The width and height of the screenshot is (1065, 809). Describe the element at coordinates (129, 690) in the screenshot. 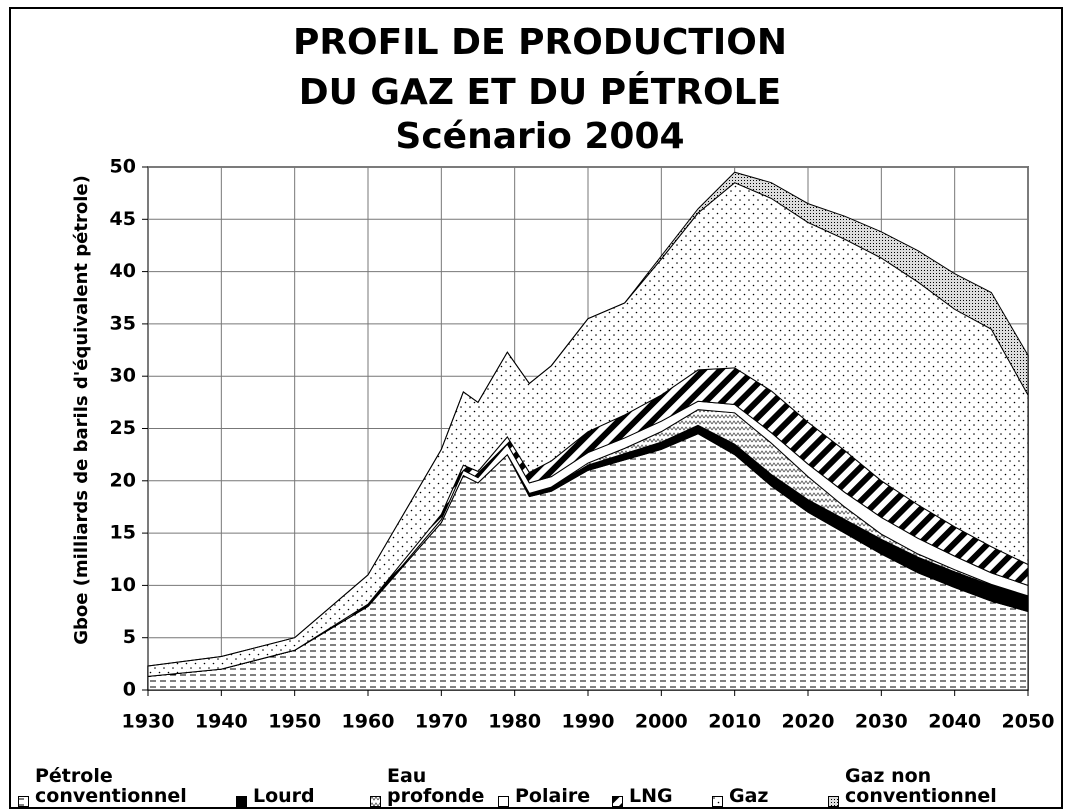

I see `y-tick-label: 0` at that location.